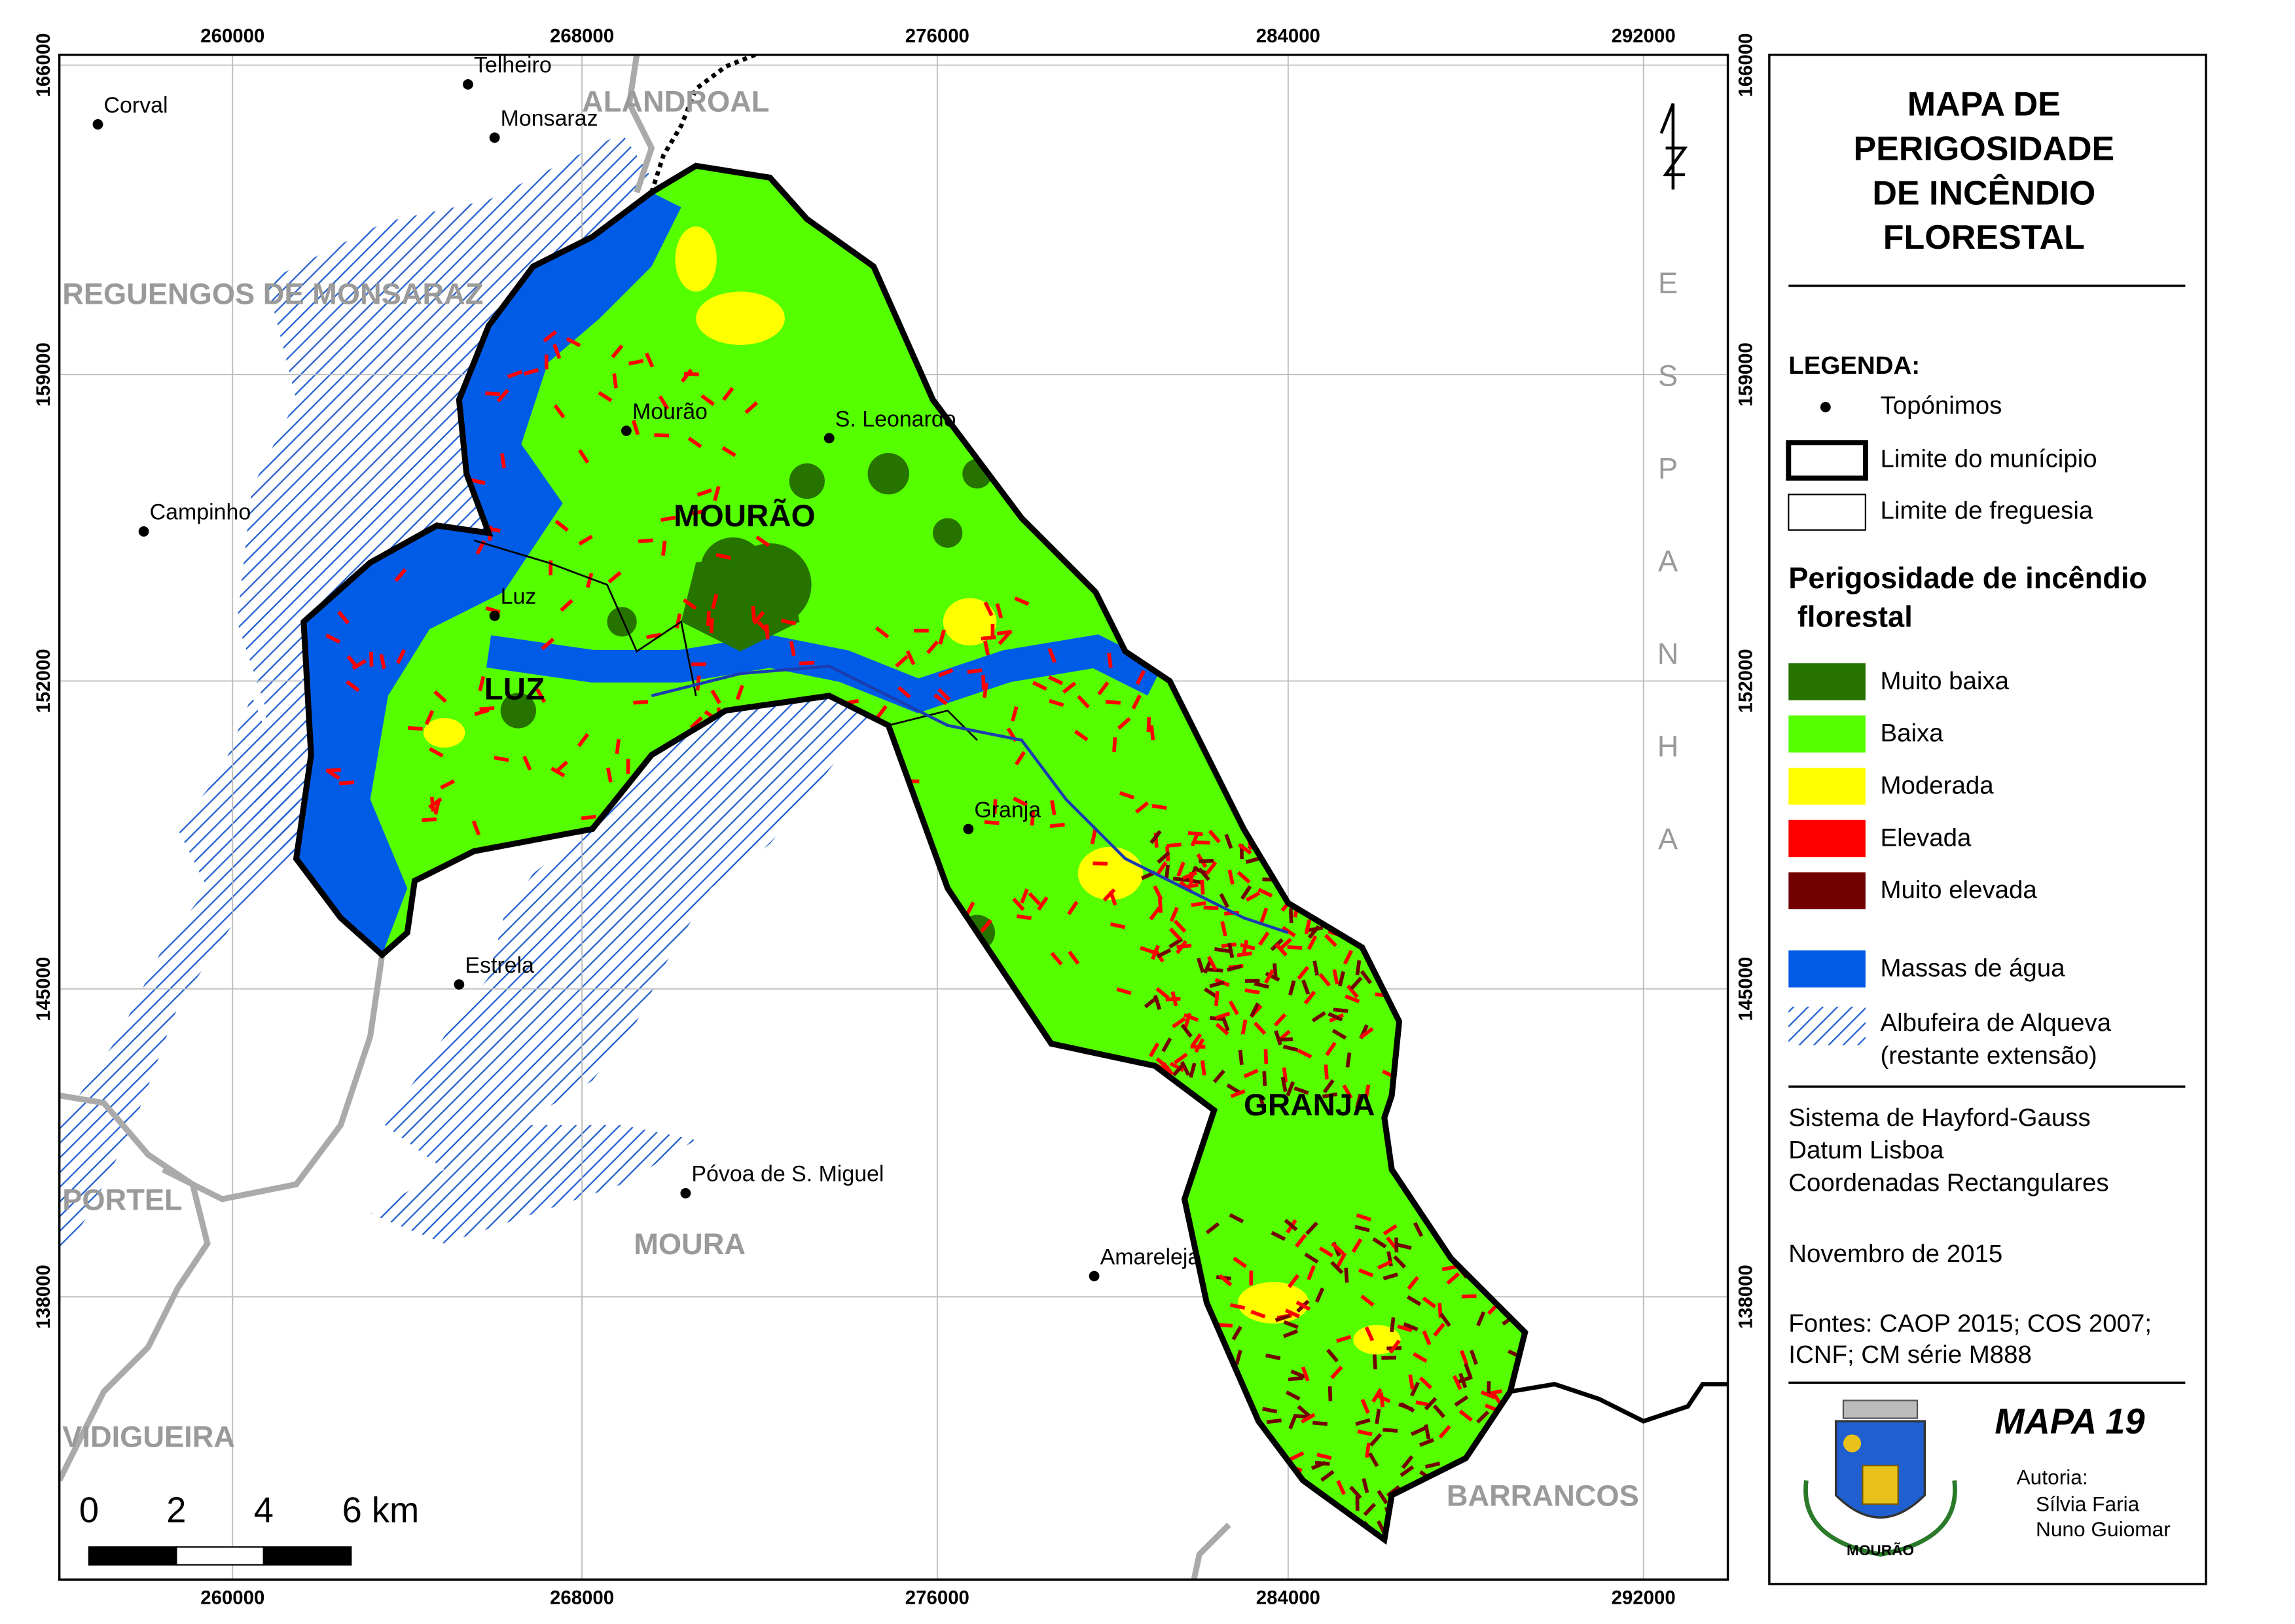  Describe the element at coordinates (1970, 1323) in the screenshot. I see `sources: Fontes: CAOP 2015; COS 2007;` at that location.